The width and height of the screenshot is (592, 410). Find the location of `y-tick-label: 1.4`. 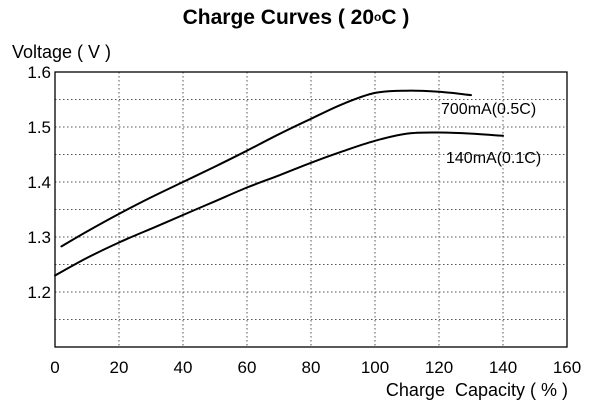

y-tick-label: 1.4 is located at coordinates (39, 182).